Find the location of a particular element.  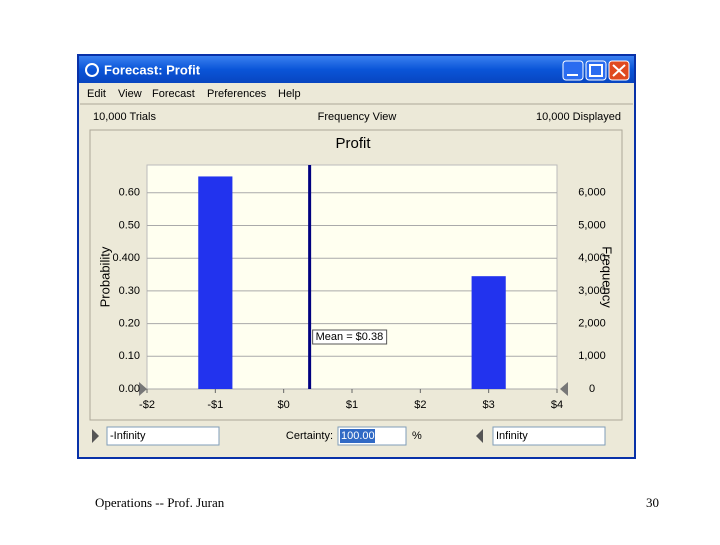

lower-grabber is located at coordinates (143, 389).